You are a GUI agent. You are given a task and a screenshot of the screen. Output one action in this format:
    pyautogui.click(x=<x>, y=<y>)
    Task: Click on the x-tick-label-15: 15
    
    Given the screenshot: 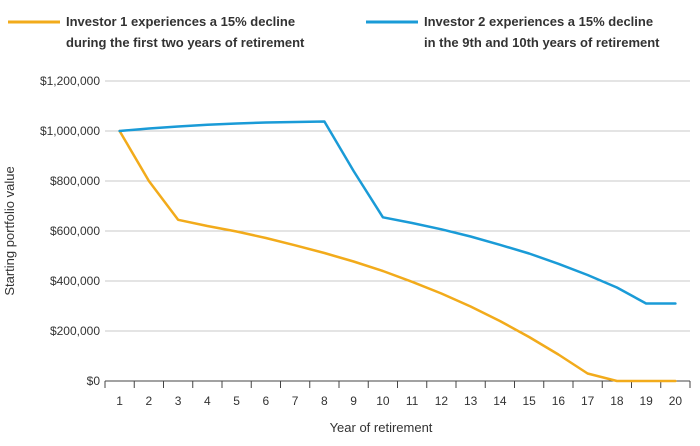 What is the action you would take?
    pyautogui.click(x=529, y=401)
    